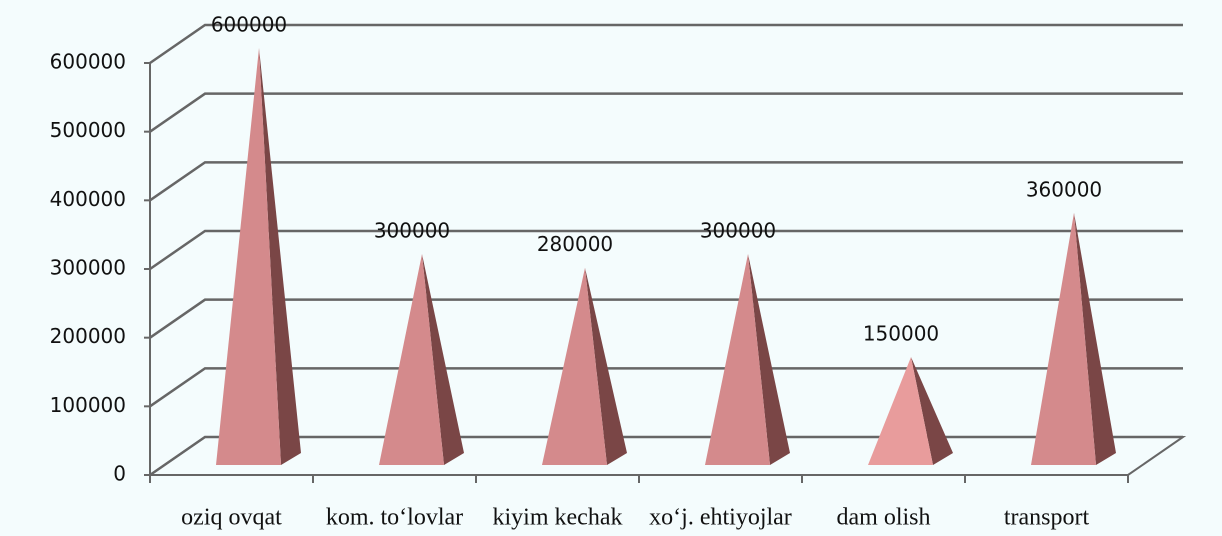  I want to click on value-label: 600000, so click(249, 25).